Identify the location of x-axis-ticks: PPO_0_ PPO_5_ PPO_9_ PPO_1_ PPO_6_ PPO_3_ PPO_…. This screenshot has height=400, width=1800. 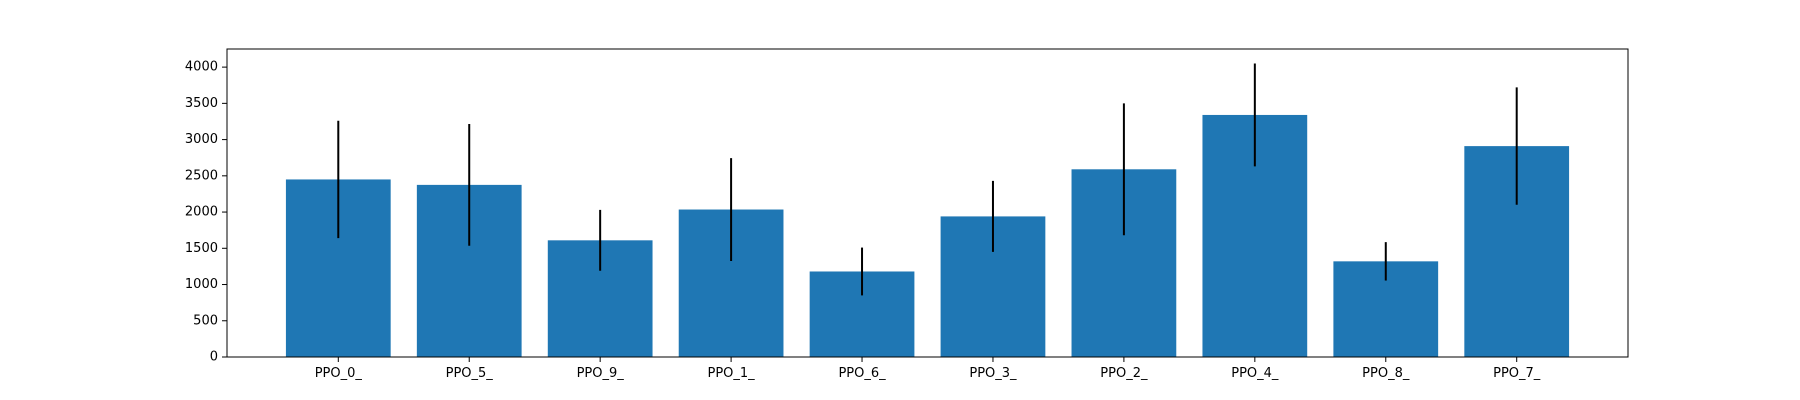
(928, 369).